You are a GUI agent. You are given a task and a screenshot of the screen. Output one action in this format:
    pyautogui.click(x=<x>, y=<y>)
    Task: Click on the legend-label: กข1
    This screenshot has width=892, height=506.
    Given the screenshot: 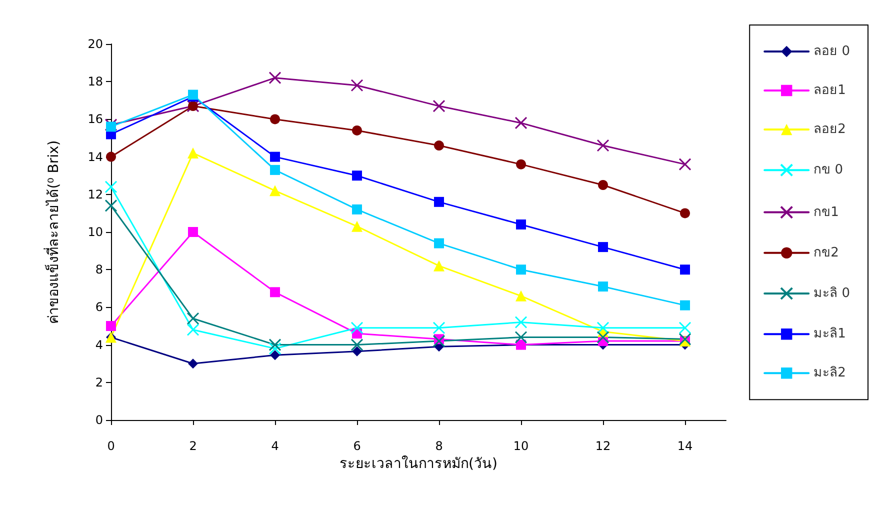 What is the action you would take?
    pyautogui.click(x=826, y=212)
    